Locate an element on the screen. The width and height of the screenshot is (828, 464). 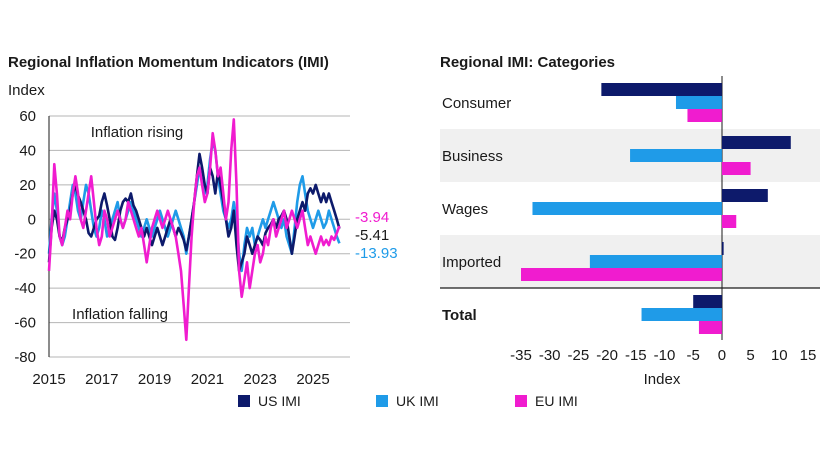
bar-x-tick-label: -15 is located at coordinates (636, 355).